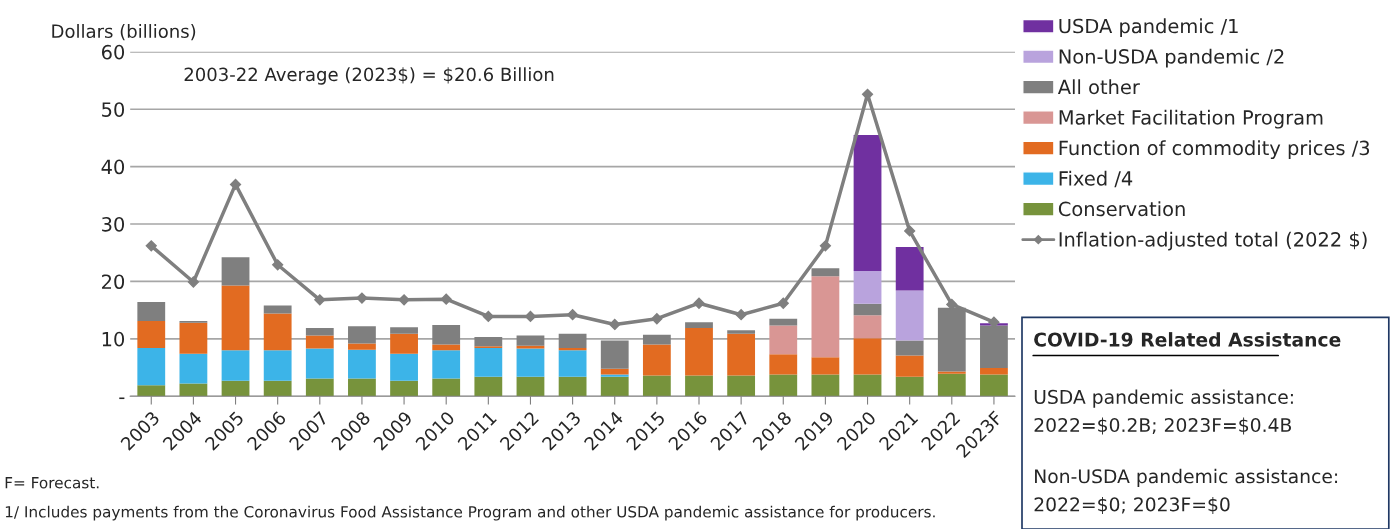 The width and height of the screenshot is (1400, 529). Describe the element at coordinates (1213, 241) in the screenshot. I see `legend-label: Inflation-adjusted total (2022 $)` at that location.